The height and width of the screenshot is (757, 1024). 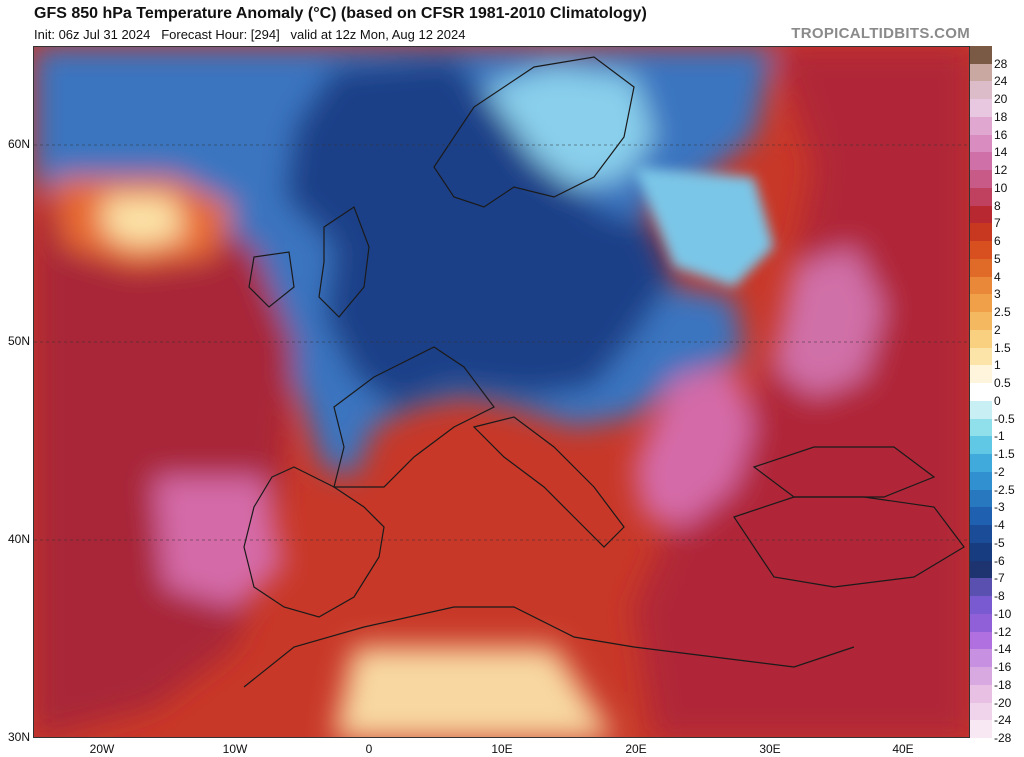 I want to click on colorbar-label: -28, so click(x=1003, y=738).